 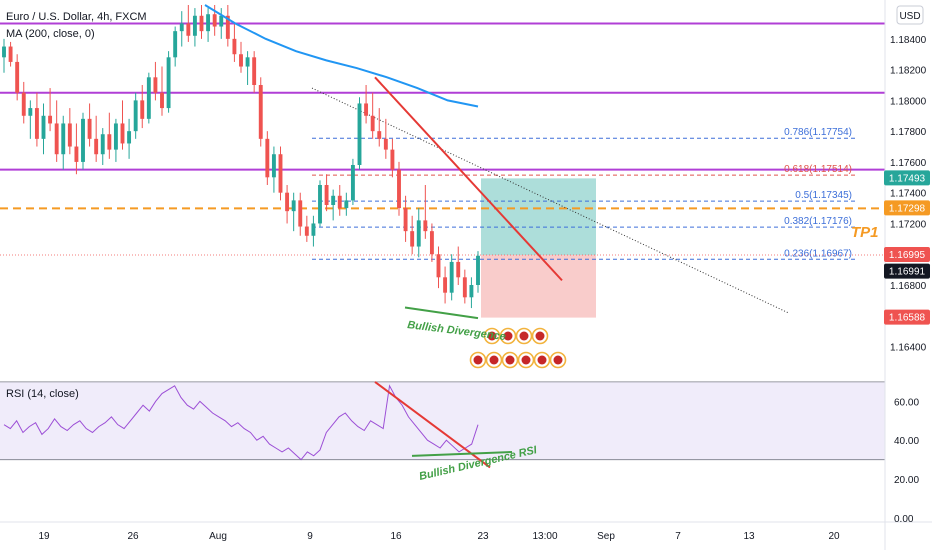 What do you see at coordinates (906, 480) in the screenshot?
I see `rsi-tick-label: 20.00` at bounding box center [906, 480].